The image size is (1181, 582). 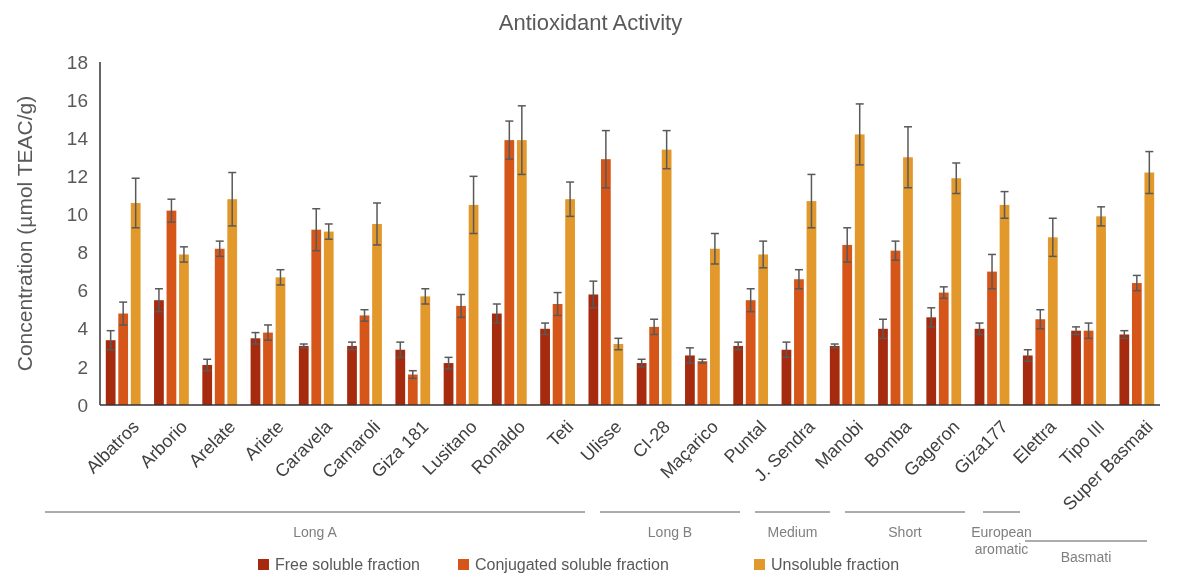 I want to click on text: Medium, so click(x=792, y=532).